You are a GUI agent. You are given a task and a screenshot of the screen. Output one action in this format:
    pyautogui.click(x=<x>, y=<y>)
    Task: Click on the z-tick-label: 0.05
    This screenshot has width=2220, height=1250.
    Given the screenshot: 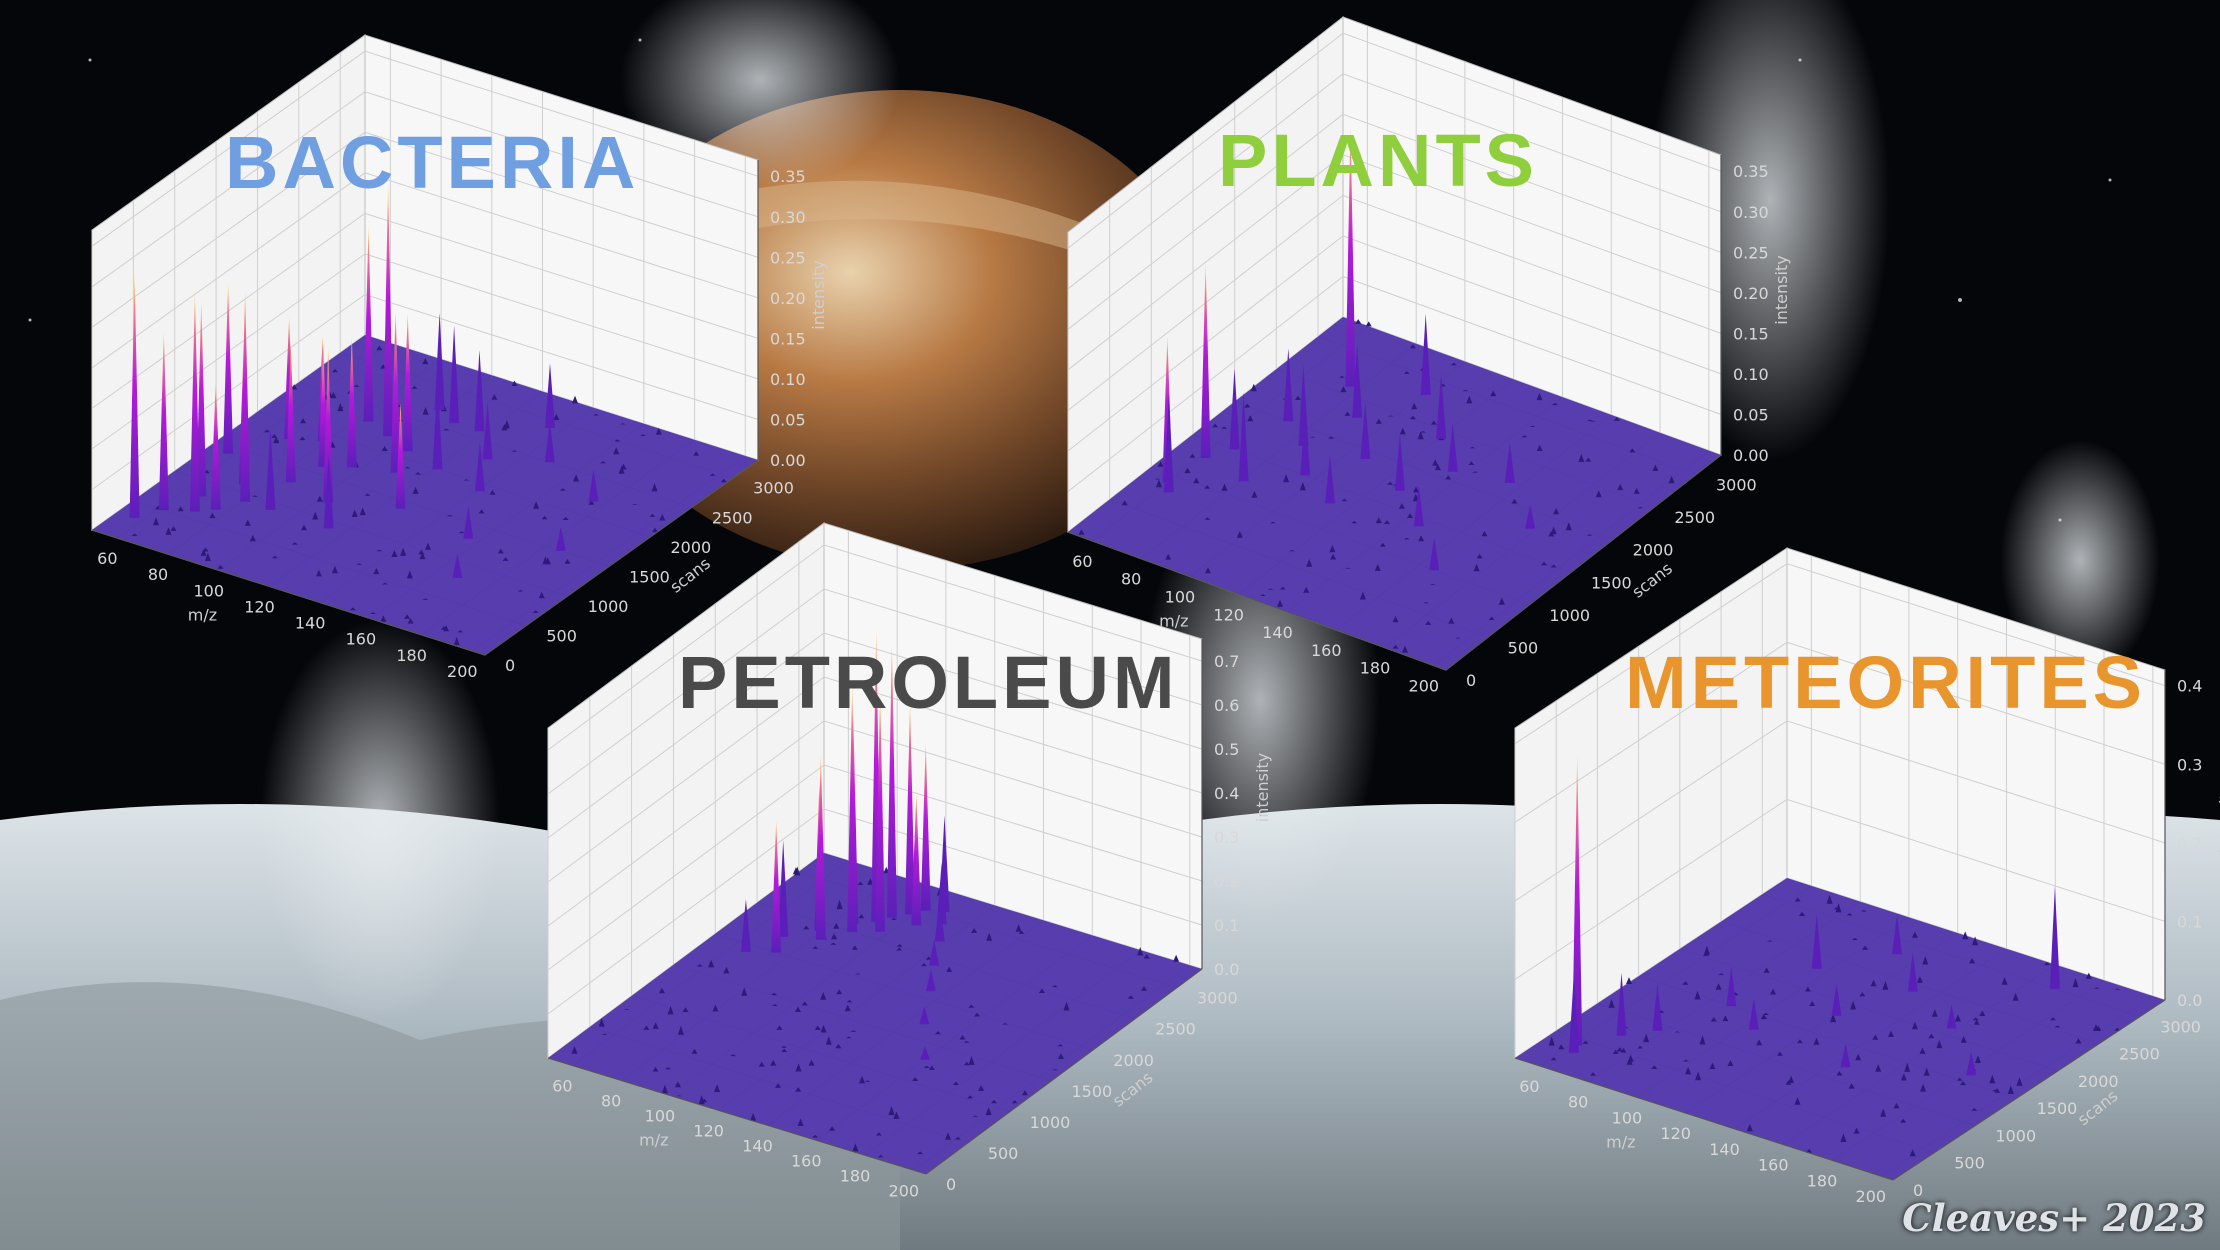 What is the action you would take?
    pyautogui.click(x=1751, y=414)
    